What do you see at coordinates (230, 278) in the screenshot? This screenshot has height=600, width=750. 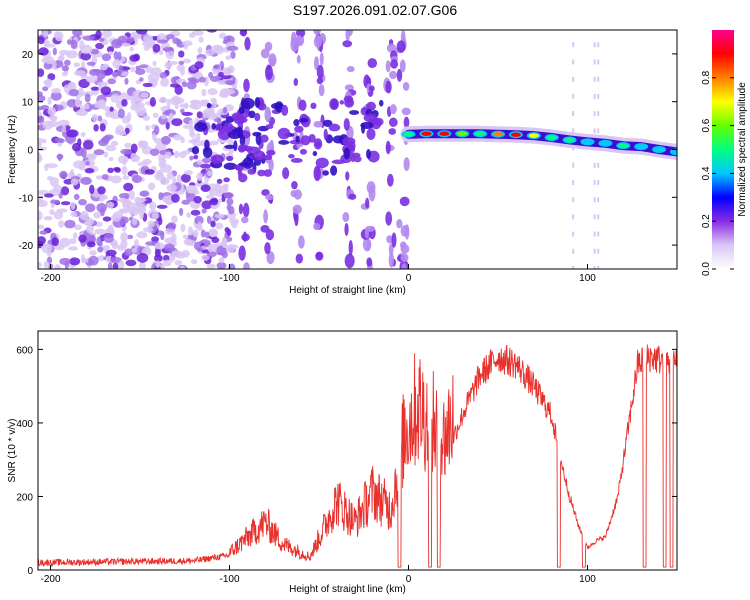 I see `x-tick-label: -100` at bounding box center [230, 278].